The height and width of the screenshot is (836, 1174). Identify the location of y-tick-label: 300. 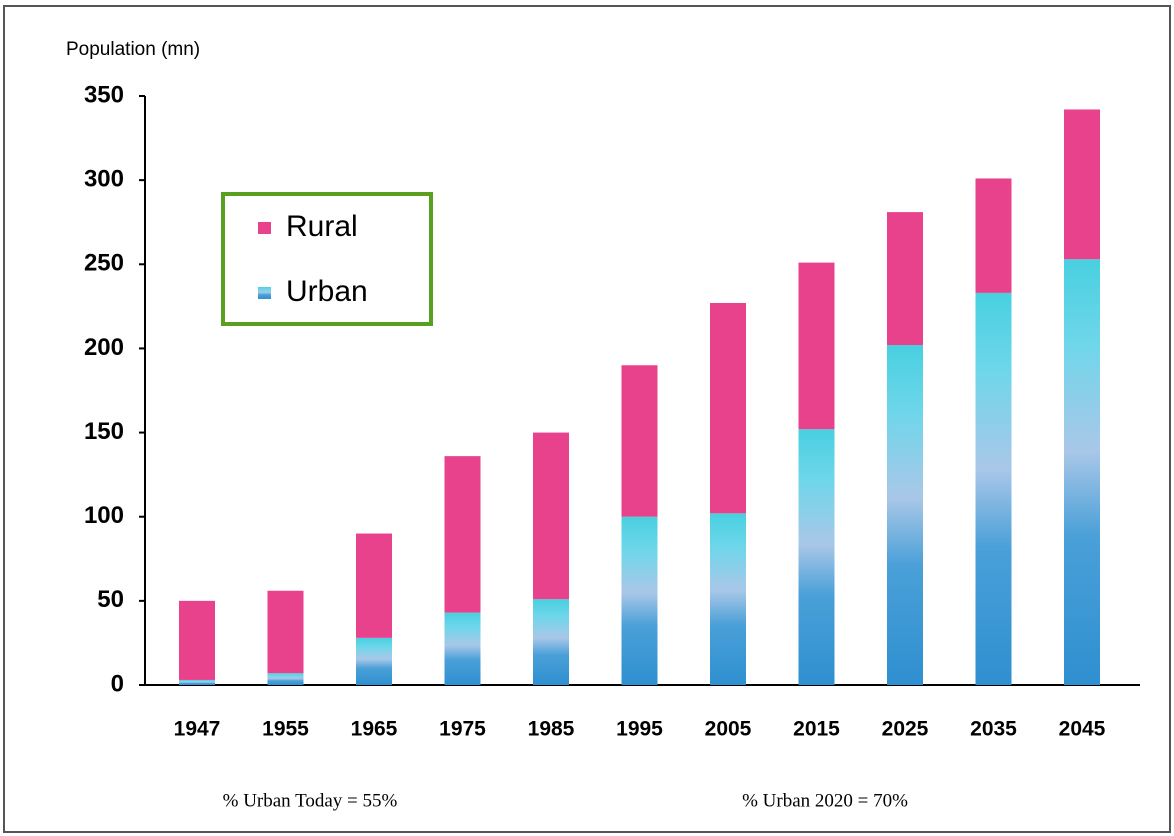
(104, 178).